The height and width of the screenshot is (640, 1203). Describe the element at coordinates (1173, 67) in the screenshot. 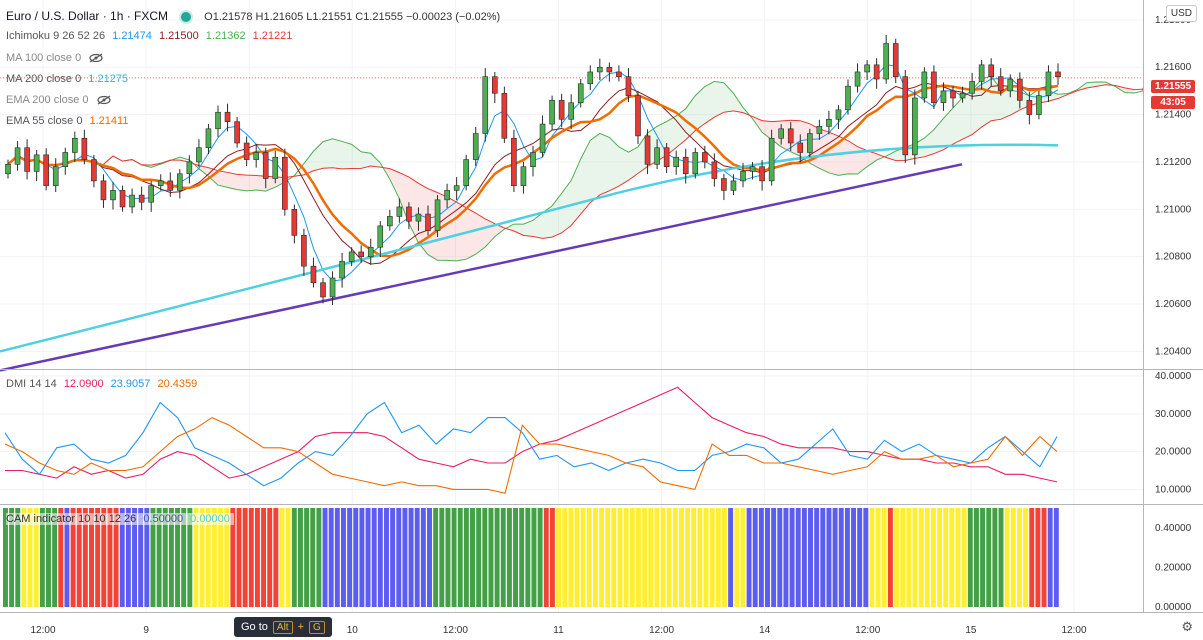

I see `price-tick-label: 1.21600` at that location.